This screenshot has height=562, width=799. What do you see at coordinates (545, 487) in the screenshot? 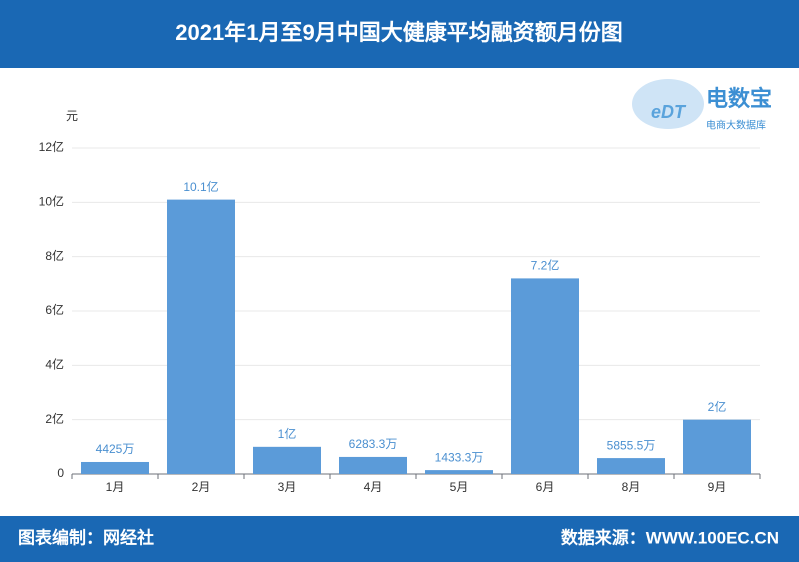
I see `x-tick-label: 6月` at bounding box center [545, 487].